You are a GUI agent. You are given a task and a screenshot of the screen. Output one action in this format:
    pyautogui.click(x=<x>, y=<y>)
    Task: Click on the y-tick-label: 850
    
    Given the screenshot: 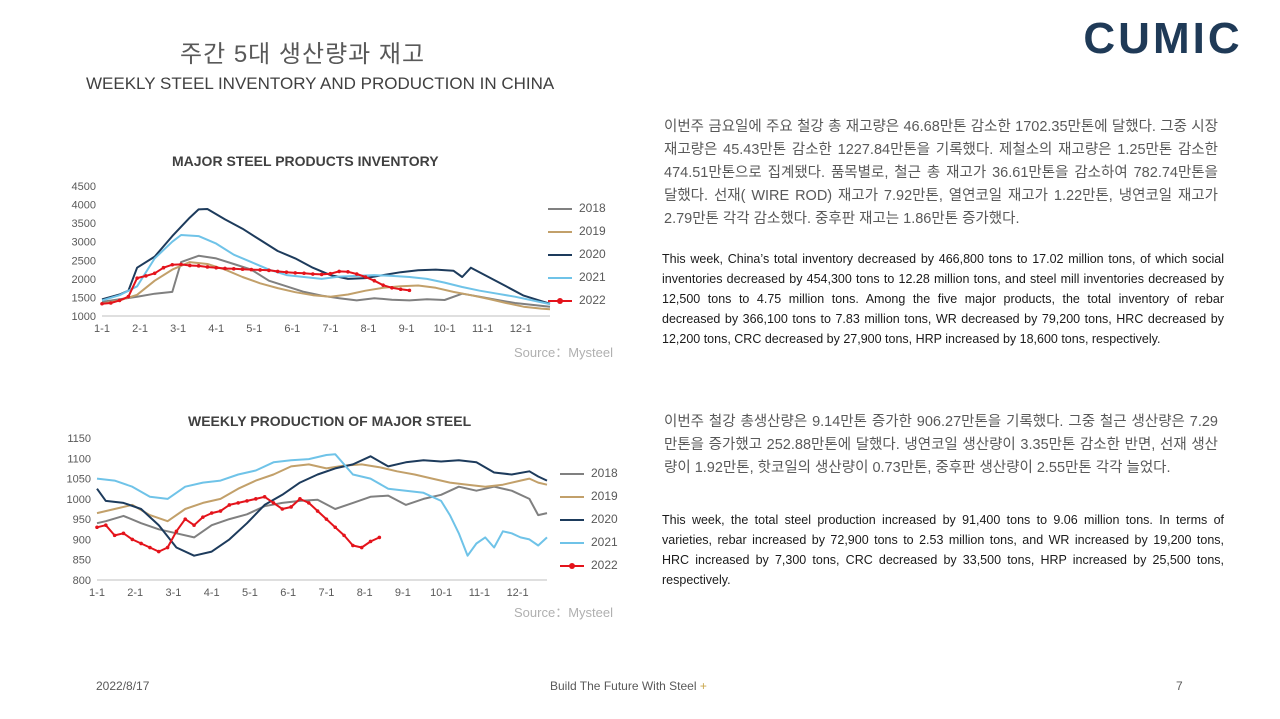 What is the action you would take?
    pyautogui.click(x=82, y=561)
    